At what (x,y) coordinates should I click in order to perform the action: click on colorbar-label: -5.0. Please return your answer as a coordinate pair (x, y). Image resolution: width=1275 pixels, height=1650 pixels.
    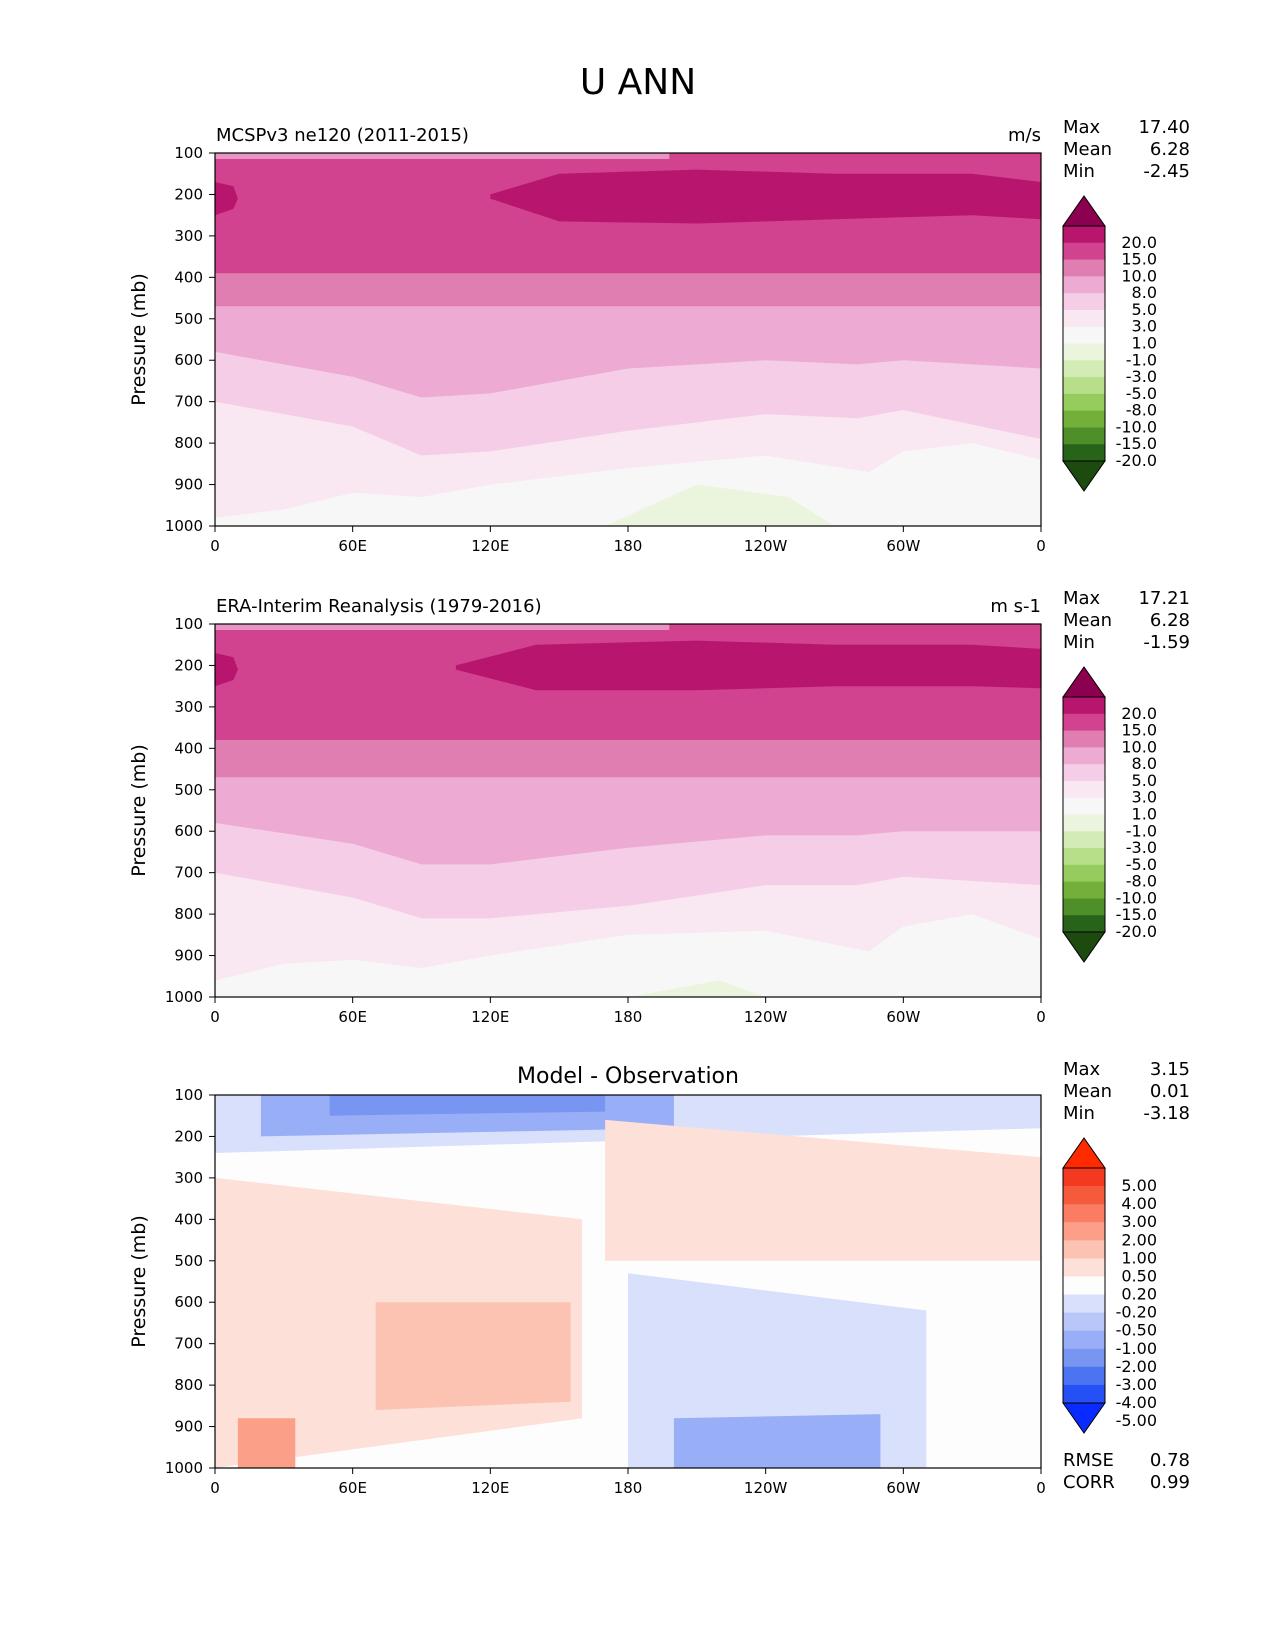
    Looking at the image, I should click on (1141, 864).